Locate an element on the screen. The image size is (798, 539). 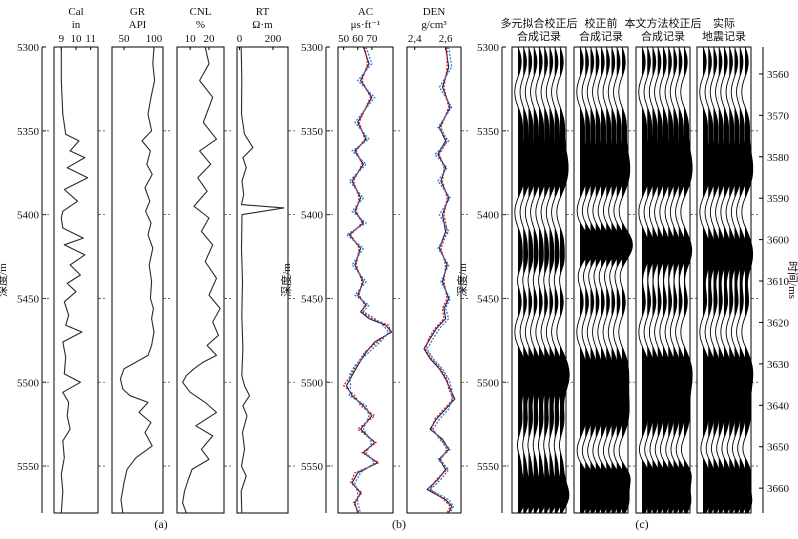
p0-track-3: RTΩ·m 0 200 is located at coordinates (262, 260).